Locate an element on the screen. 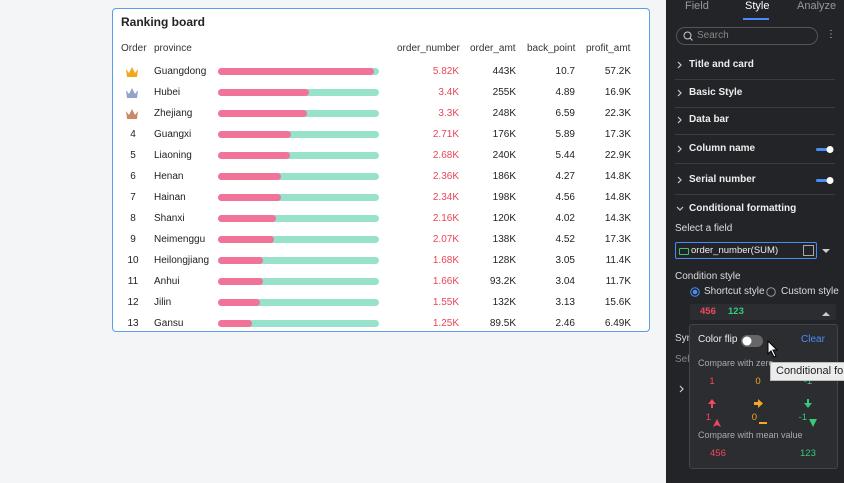  clear-link: Clear is located at coordinates (813, 339).